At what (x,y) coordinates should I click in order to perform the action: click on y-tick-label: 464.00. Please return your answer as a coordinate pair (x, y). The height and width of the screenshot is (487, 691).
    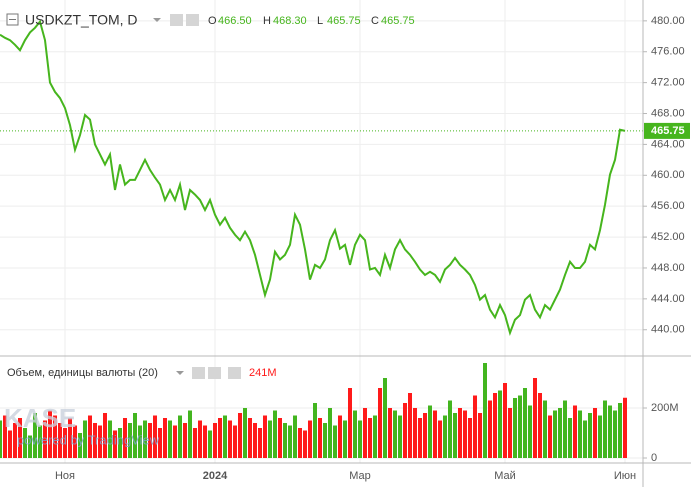
    Looking at the image, I should click on (668, 144).